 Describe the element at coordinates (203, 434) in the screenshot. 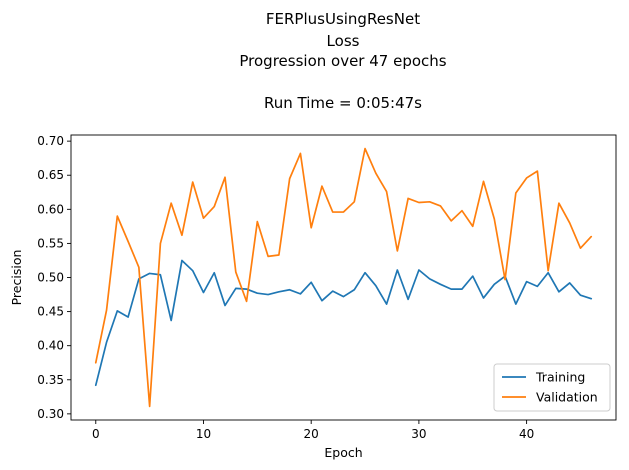

I see `x-tick-label: 10` at that location.